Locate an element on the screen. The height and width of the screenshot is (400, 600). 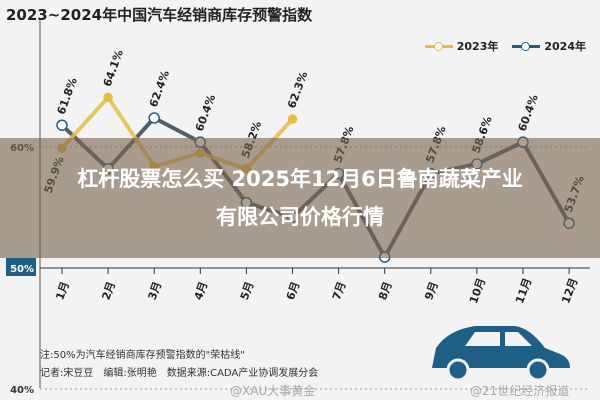
overlay-line-2: 有限公司价格行情 is located at coordinates (300, 217).